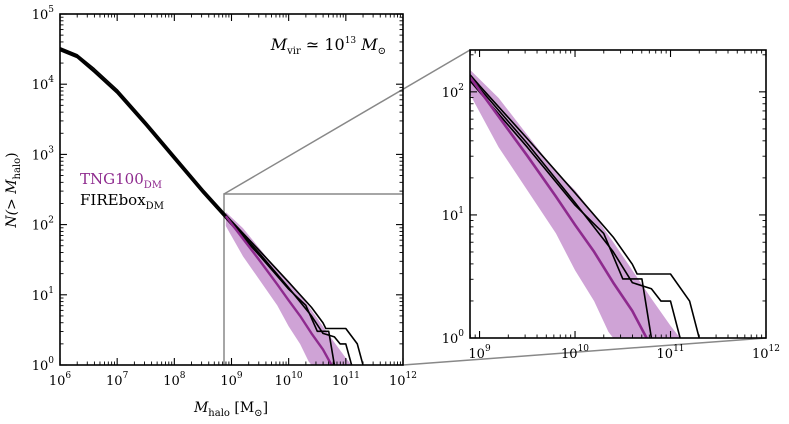 This screenshot has width=789, height=424. I want to click on main-series-line-tng100-median, so click(278, 290).